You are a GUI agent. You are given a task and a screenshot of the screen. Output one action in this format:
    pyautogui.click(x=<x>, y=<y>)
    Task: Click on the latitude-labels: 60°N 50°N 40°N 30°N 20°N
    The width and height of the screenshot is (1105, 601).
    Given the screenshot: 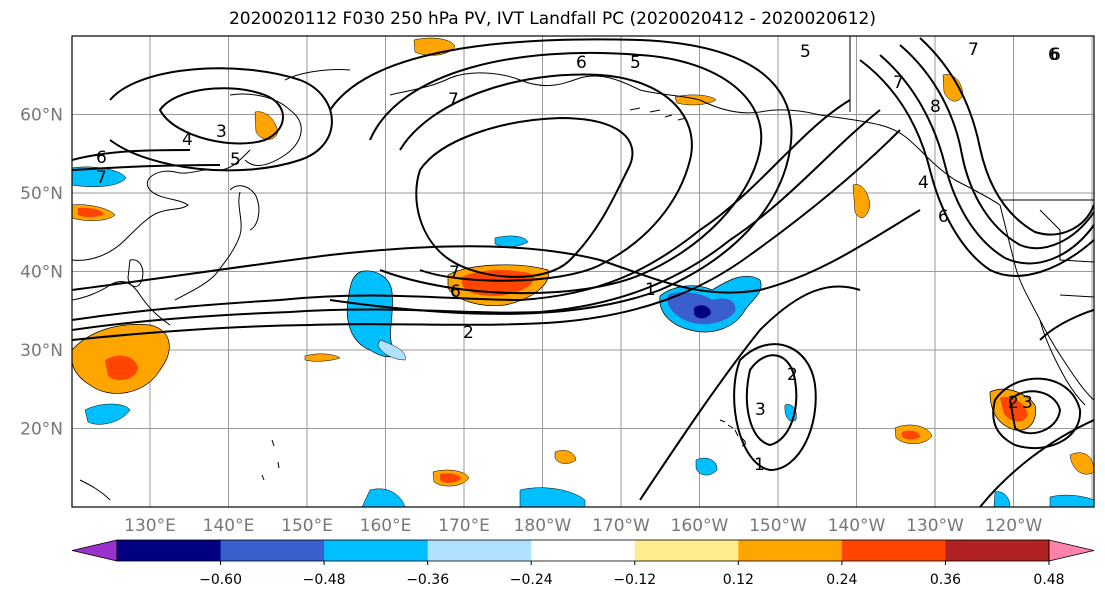 What is the action you would take?
    pyautogui.click(x=41, y=273)
    